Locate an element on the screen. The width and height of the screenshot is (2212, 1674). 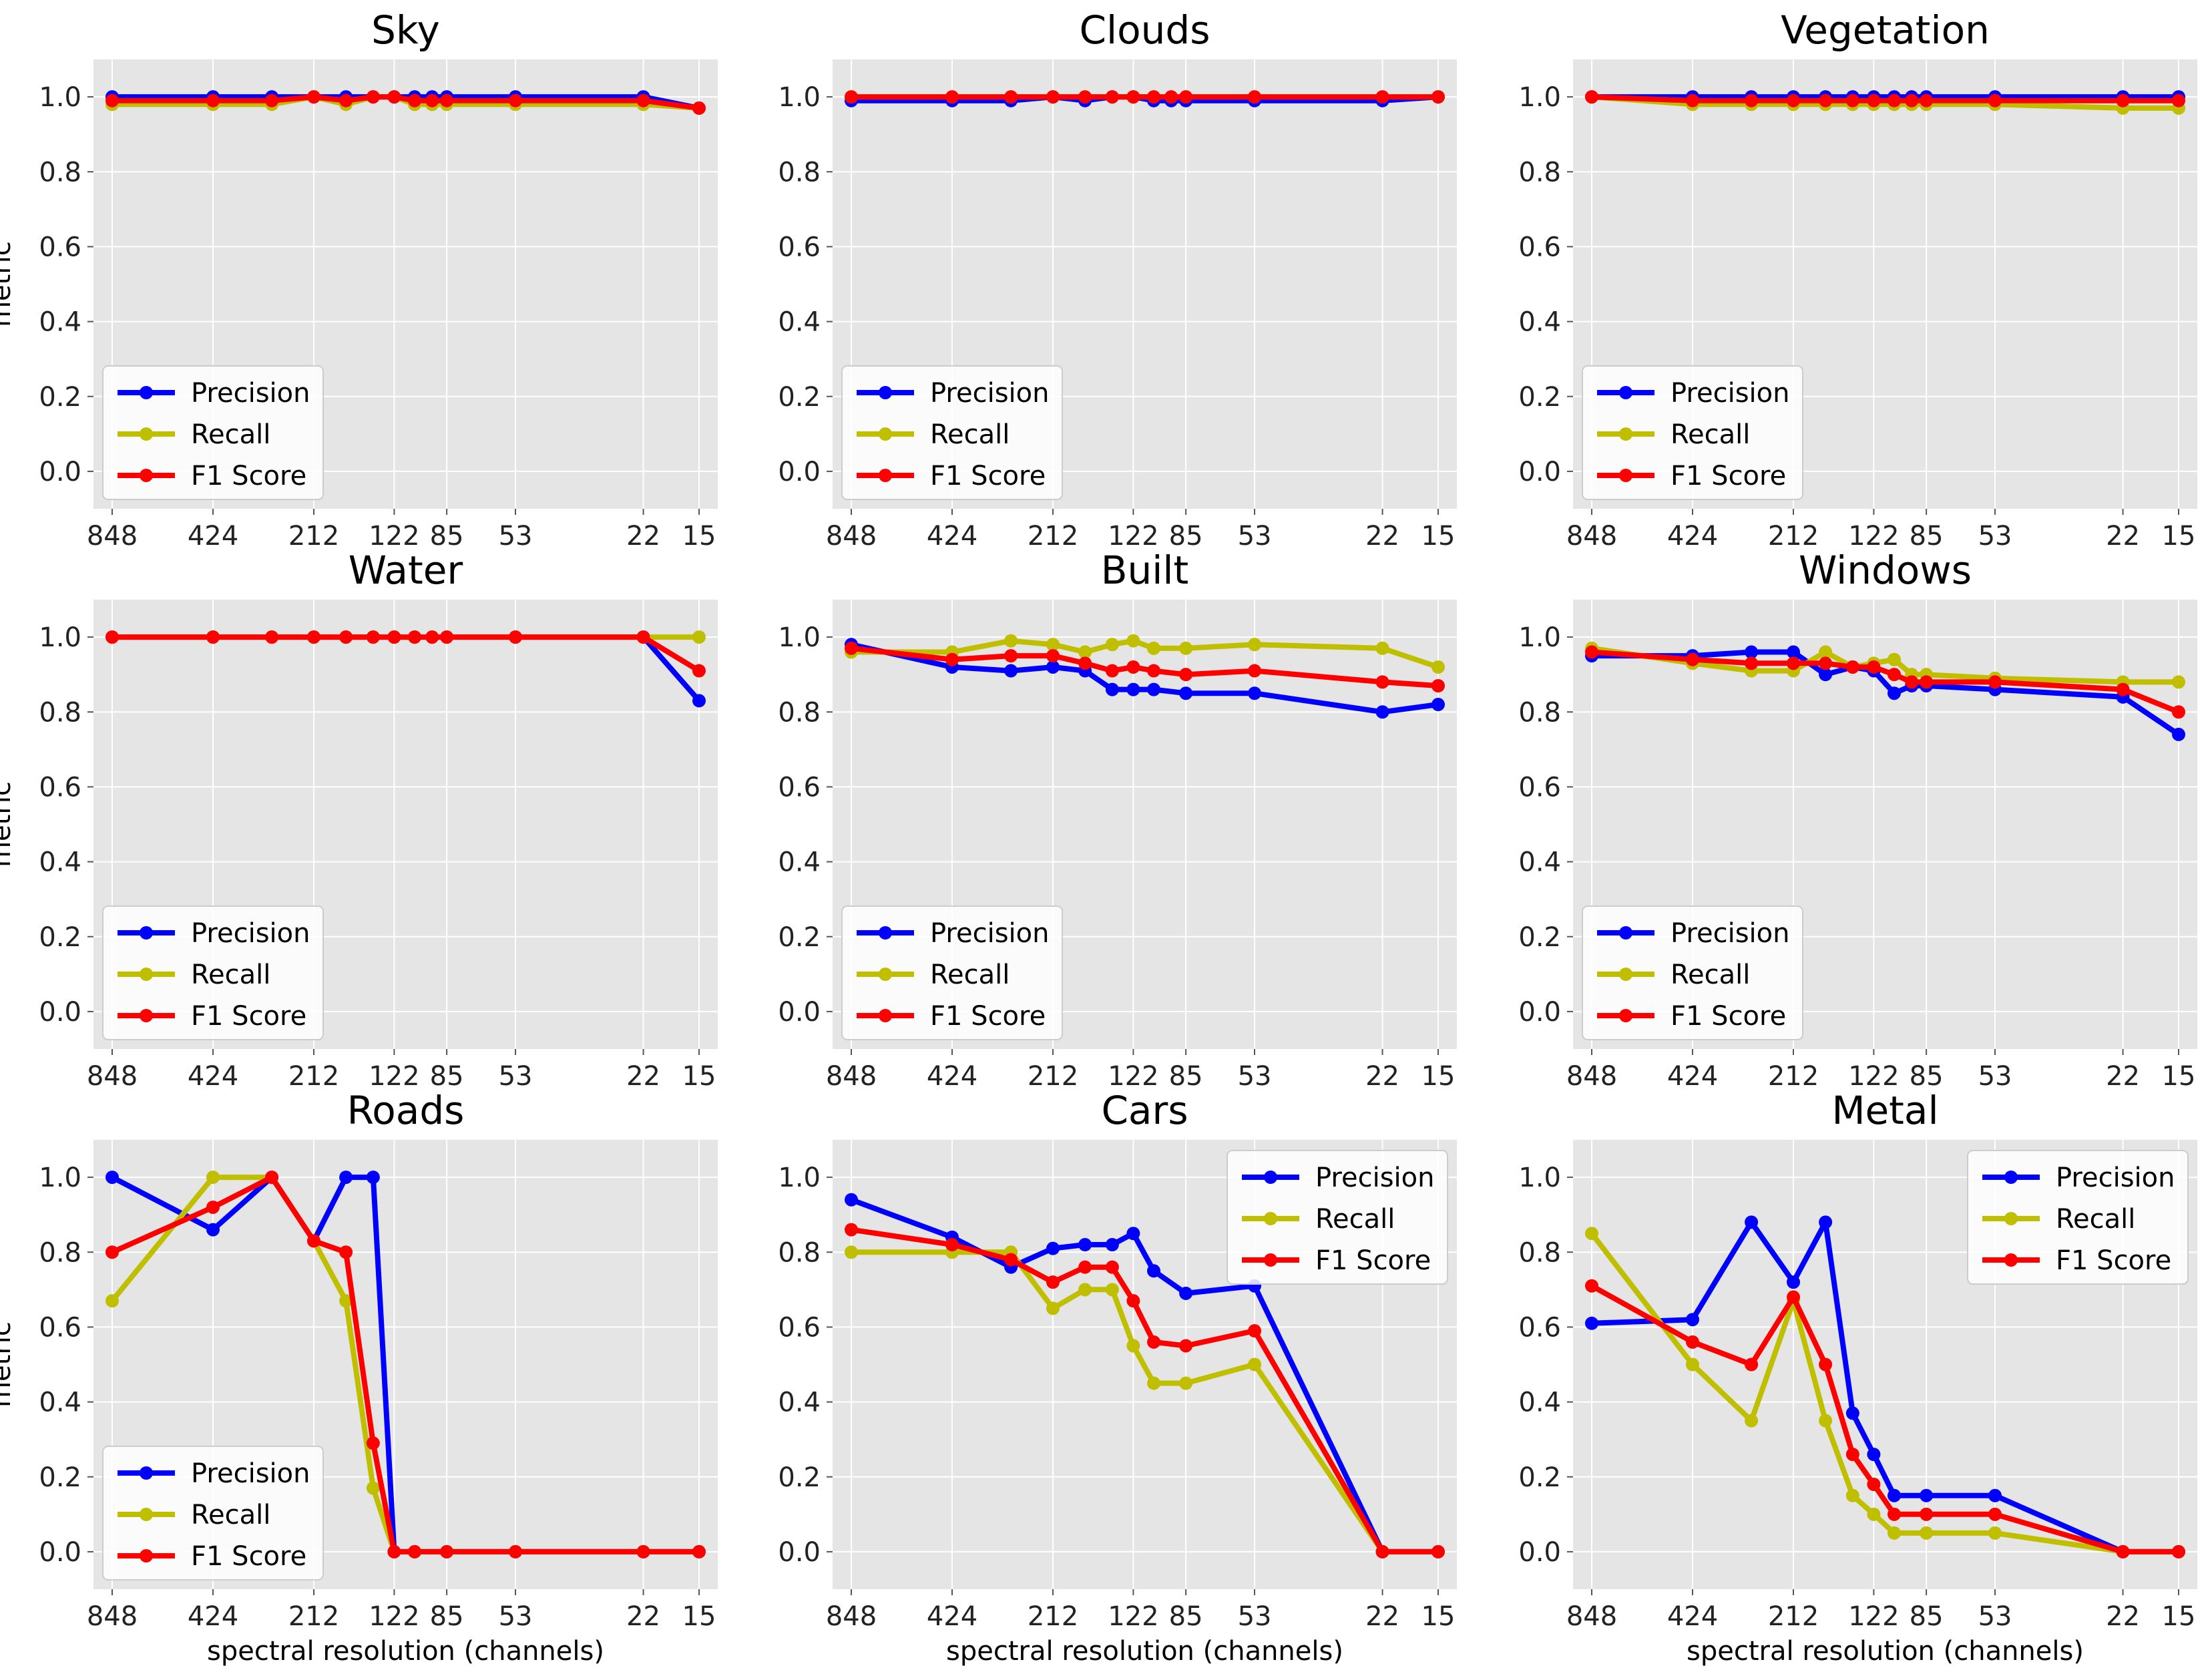
x-tick-label: 53 is located at coordinates (516, 1616).